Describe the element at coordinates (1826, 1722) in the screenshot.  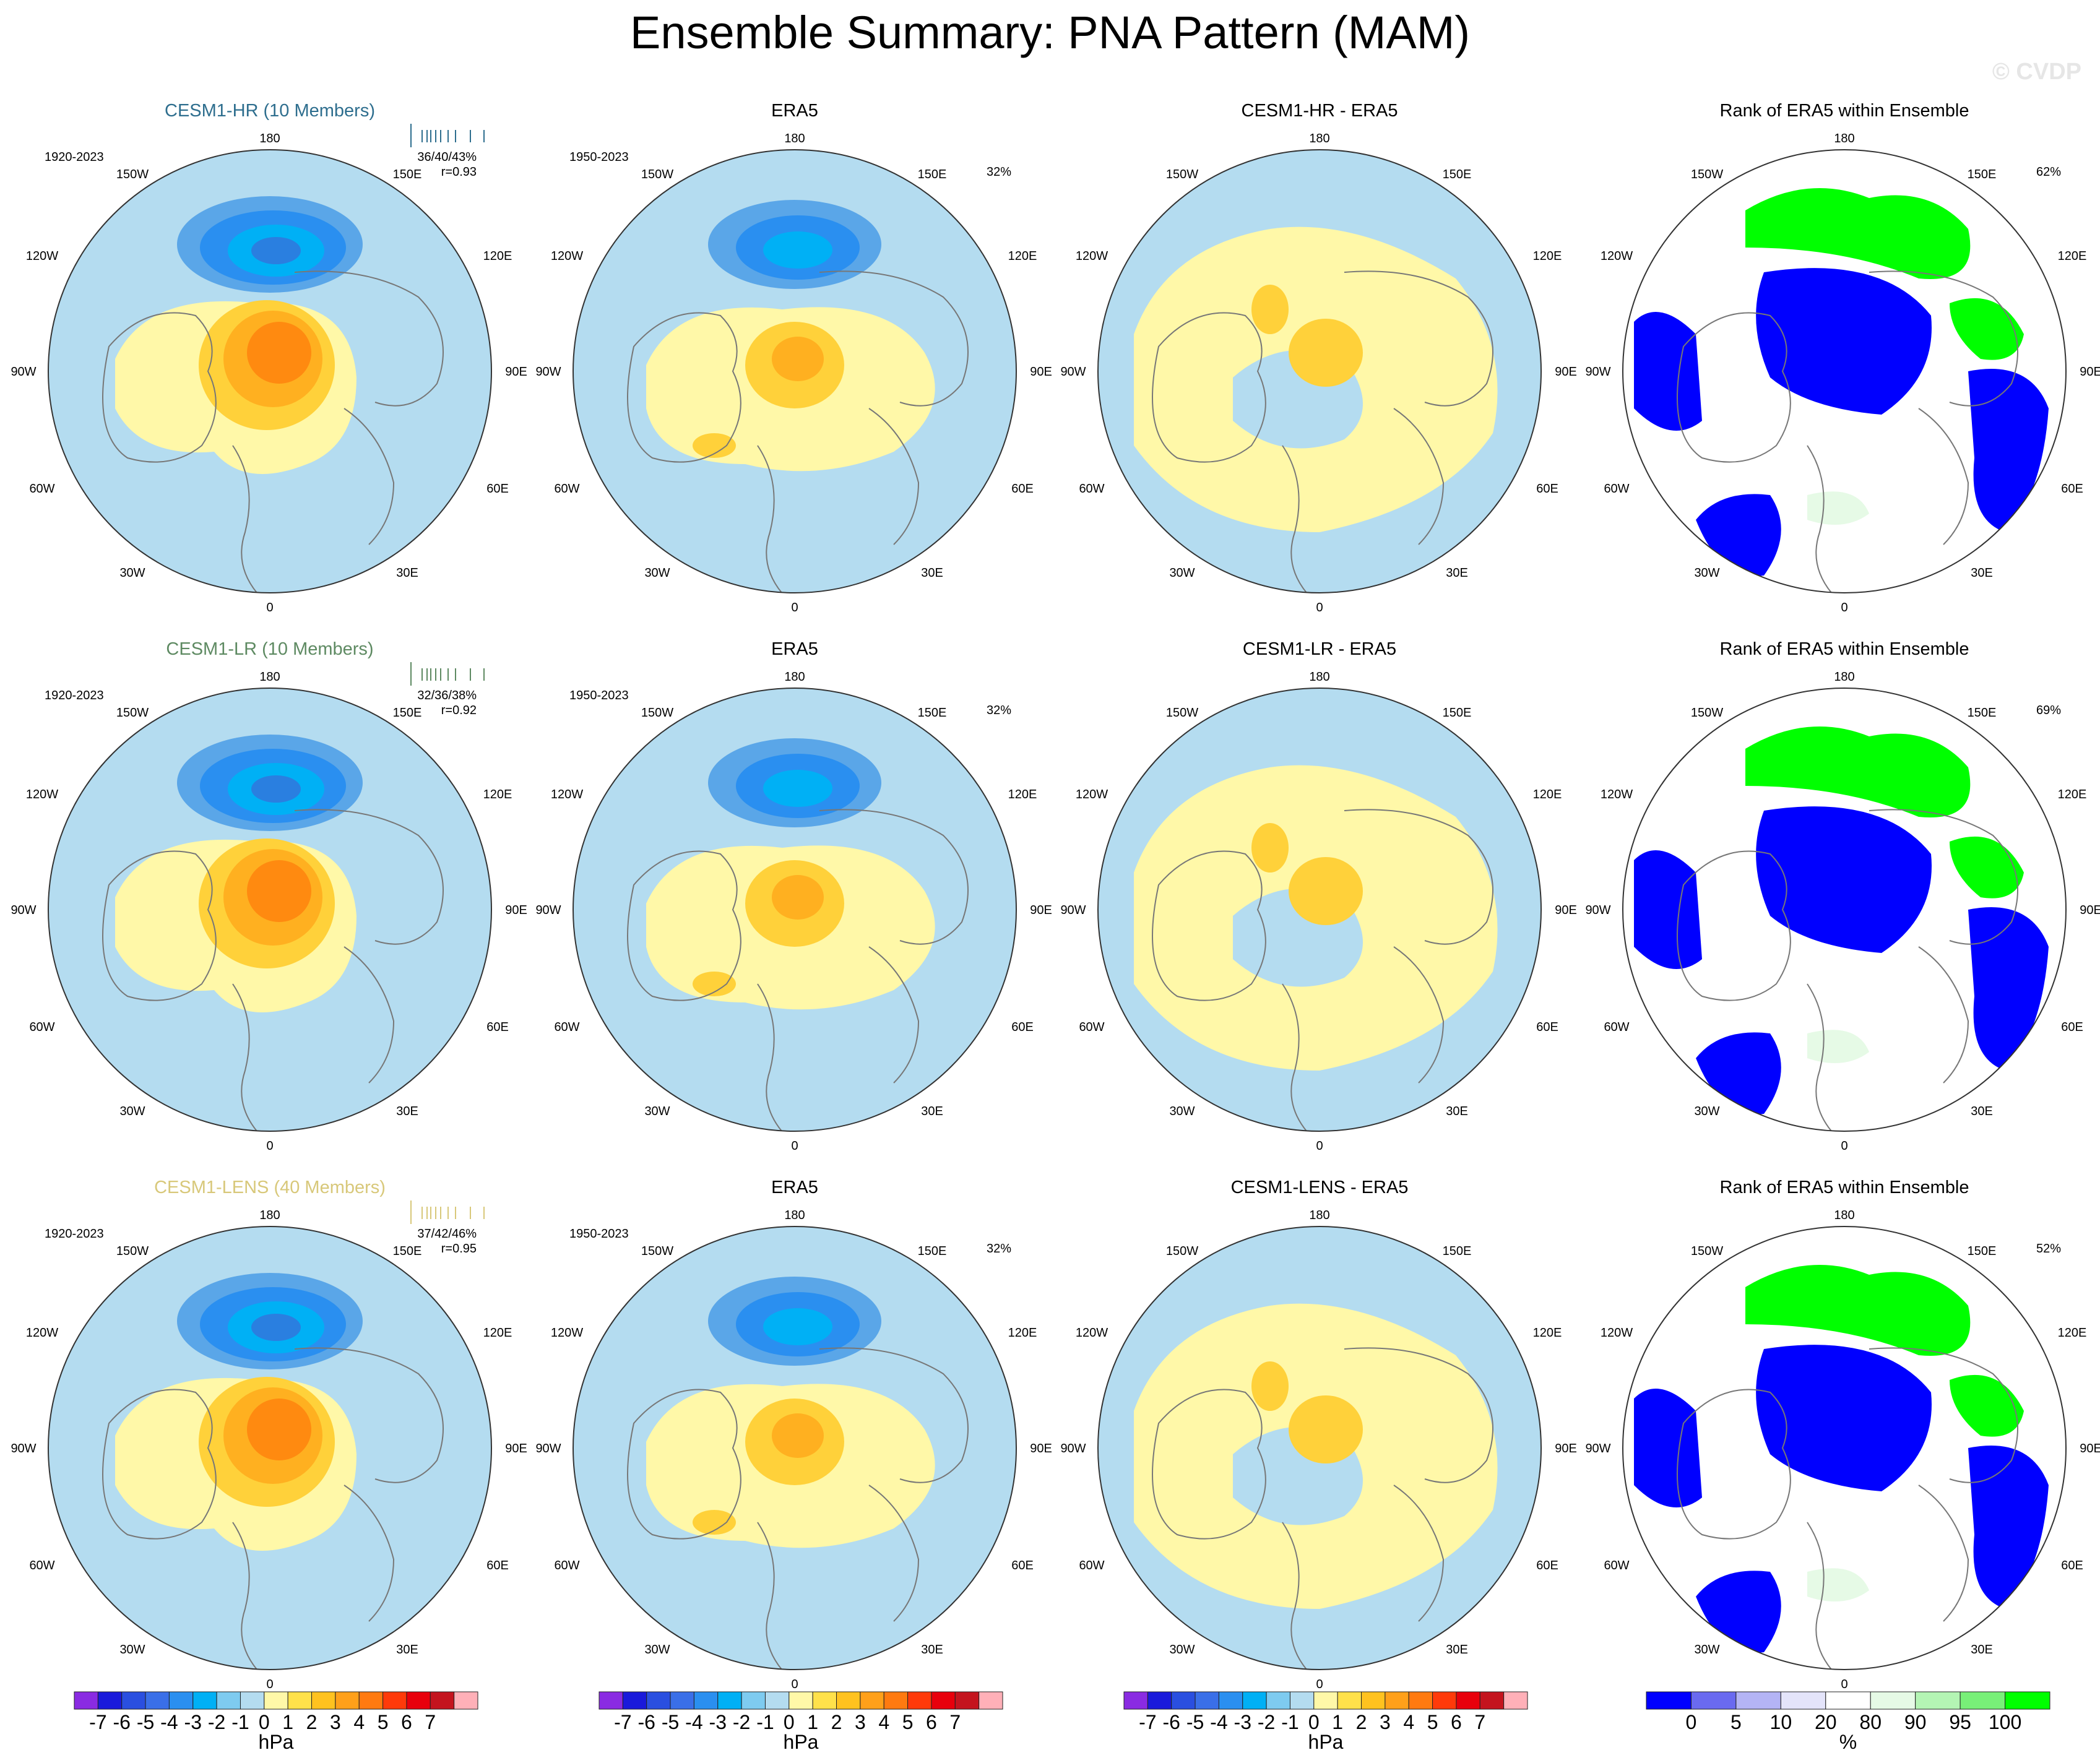
I see `colorbar-tick-label: 20` at that location.